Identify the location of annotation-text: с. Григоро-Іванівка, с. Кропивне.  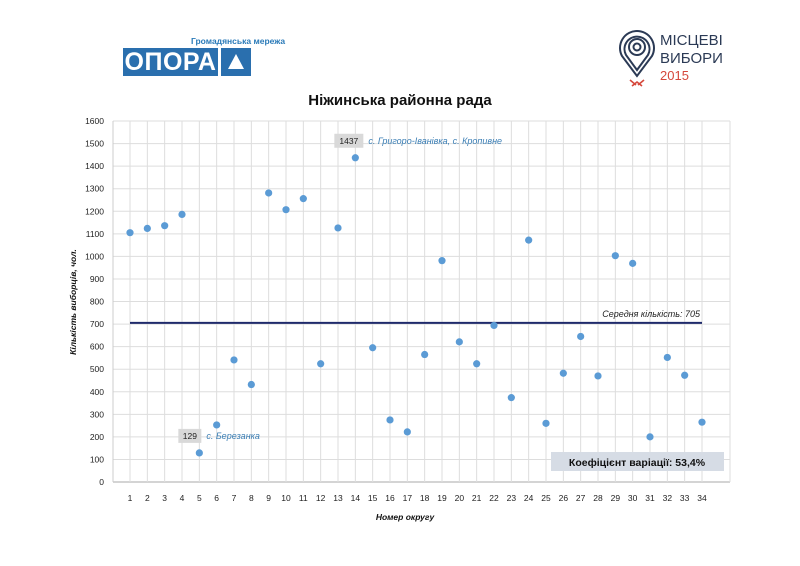
(435, 141).